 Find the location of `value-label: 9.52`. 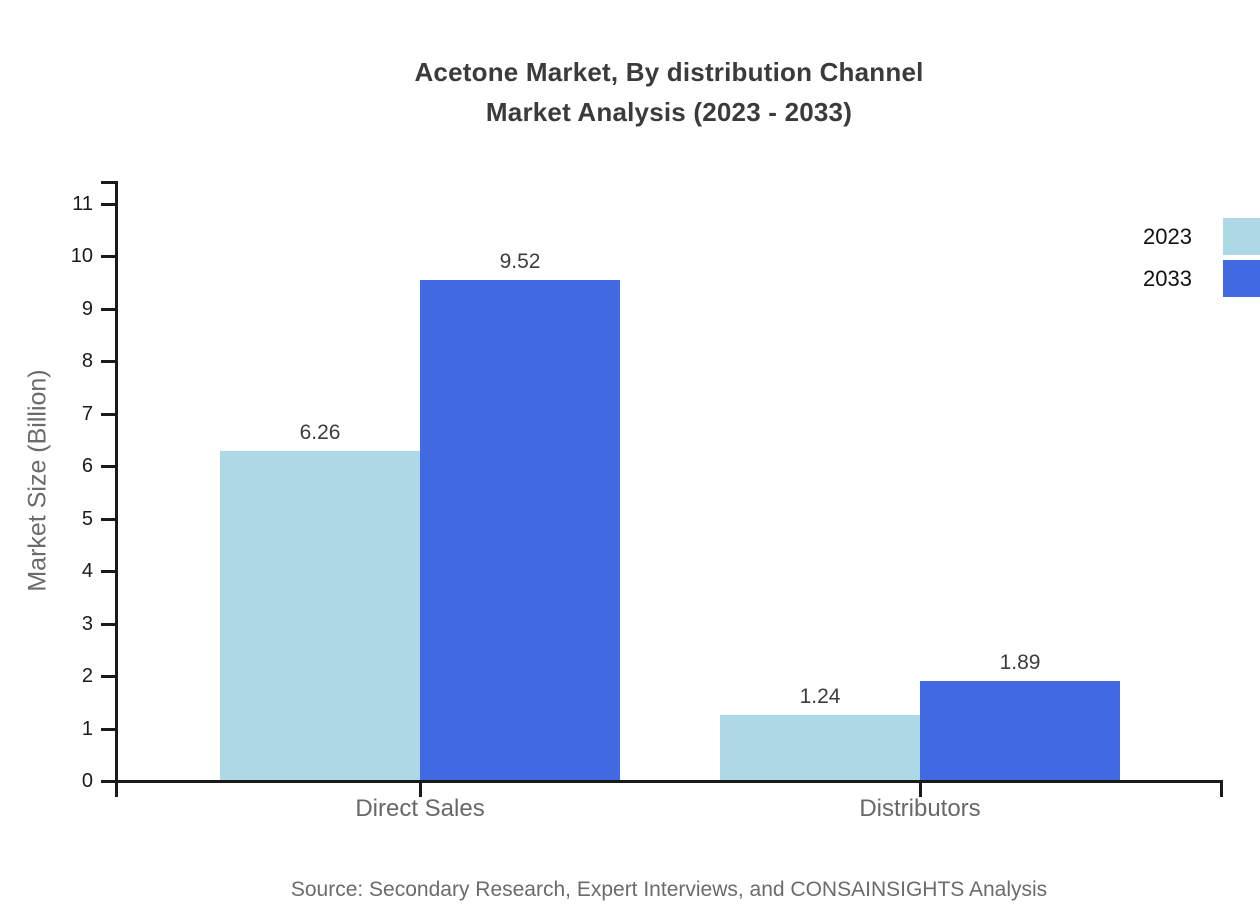

value-label: 9.52 is located at coordinates (520, 261).